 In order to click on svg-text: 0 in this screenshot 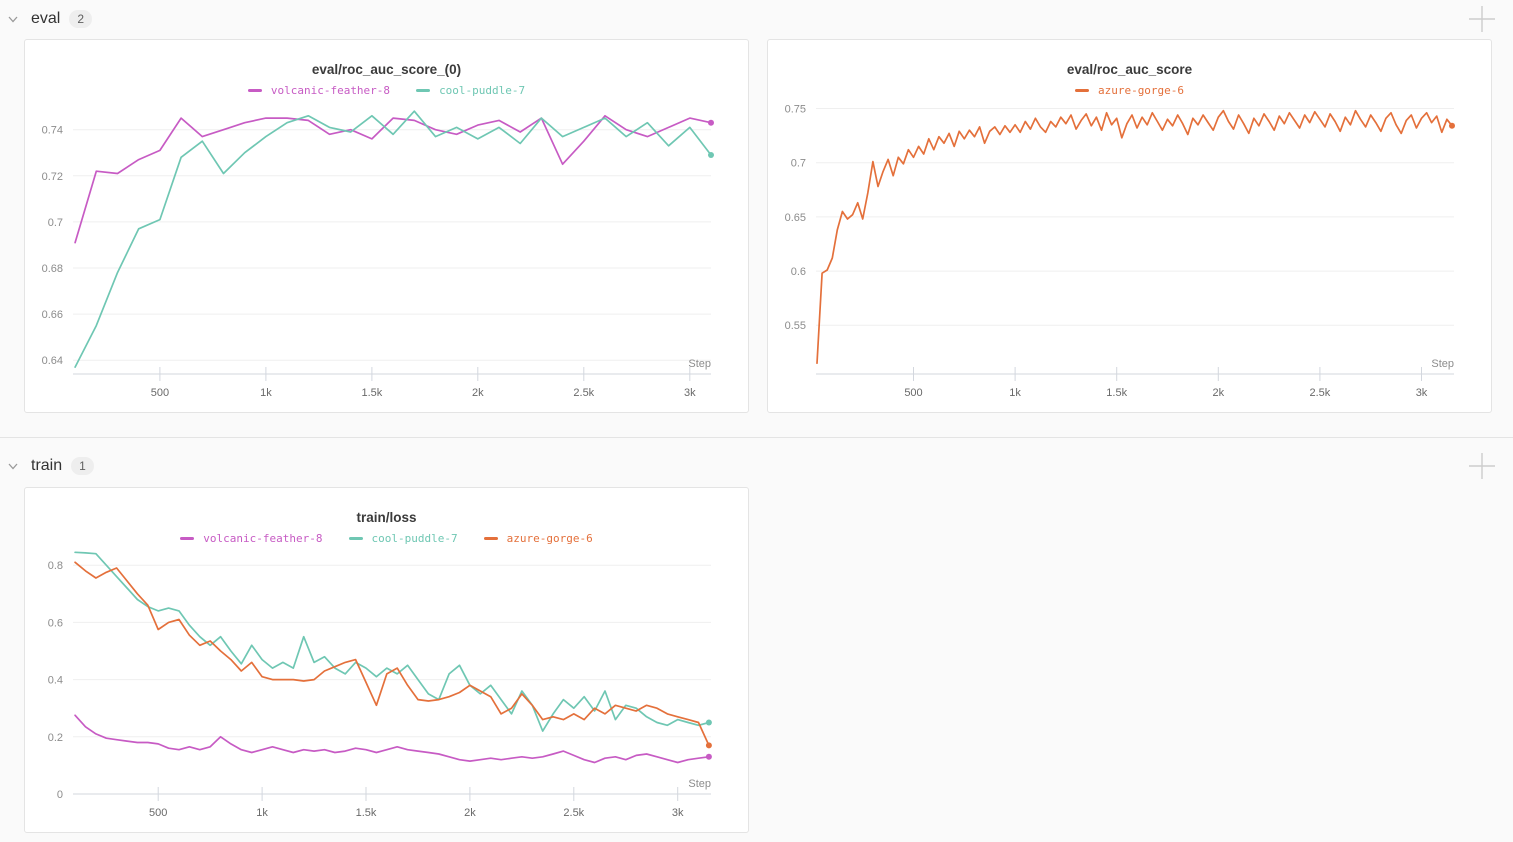, I will do `click(60, 795)`.